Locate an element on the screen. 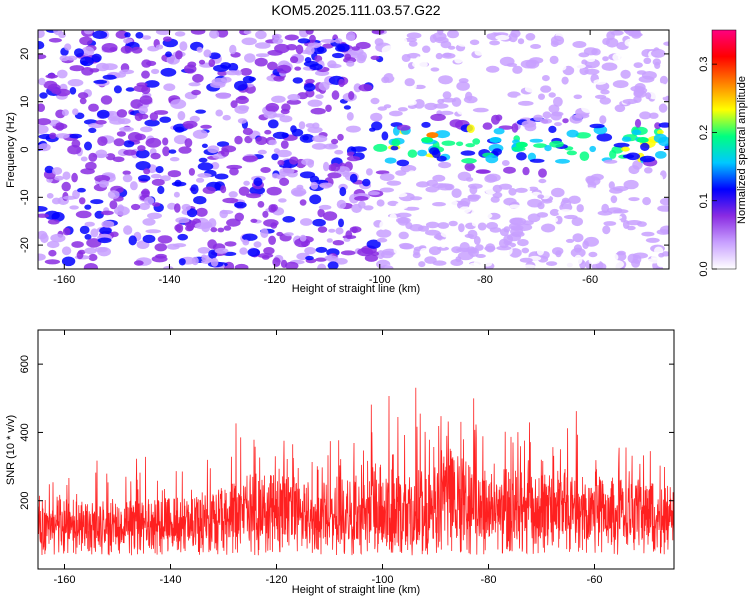 Image resolution: width=750 pixels, height=600 pixels. snr-x-axis-label: Height of straight line (km) is located at coordinates (356, 590).